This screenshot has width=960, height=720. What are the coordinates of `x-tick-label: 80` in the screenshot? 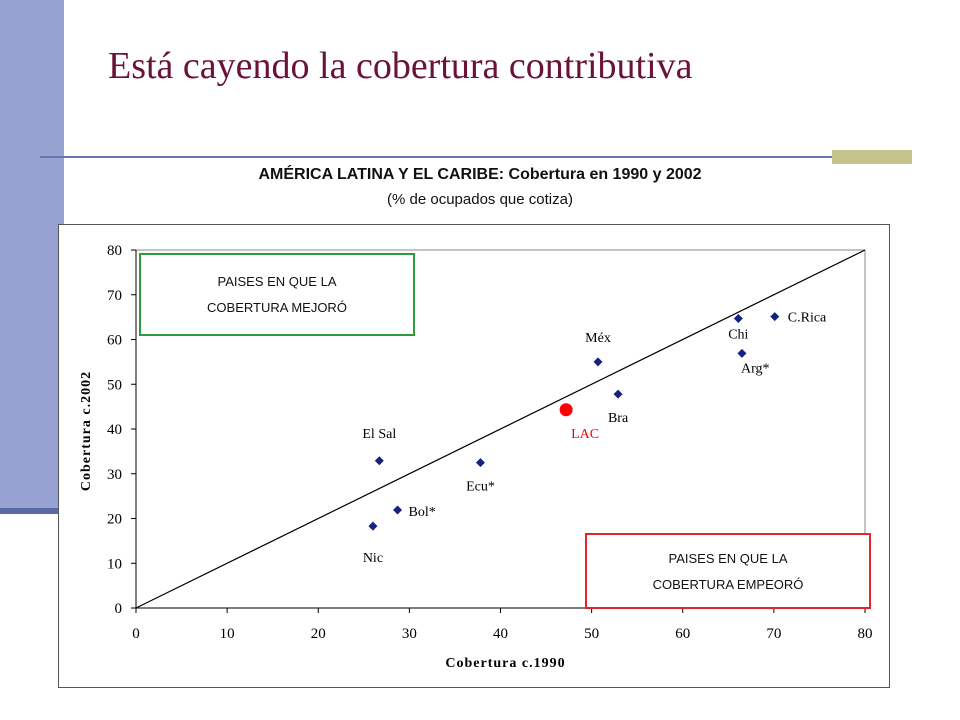 It's located at (865, 634).